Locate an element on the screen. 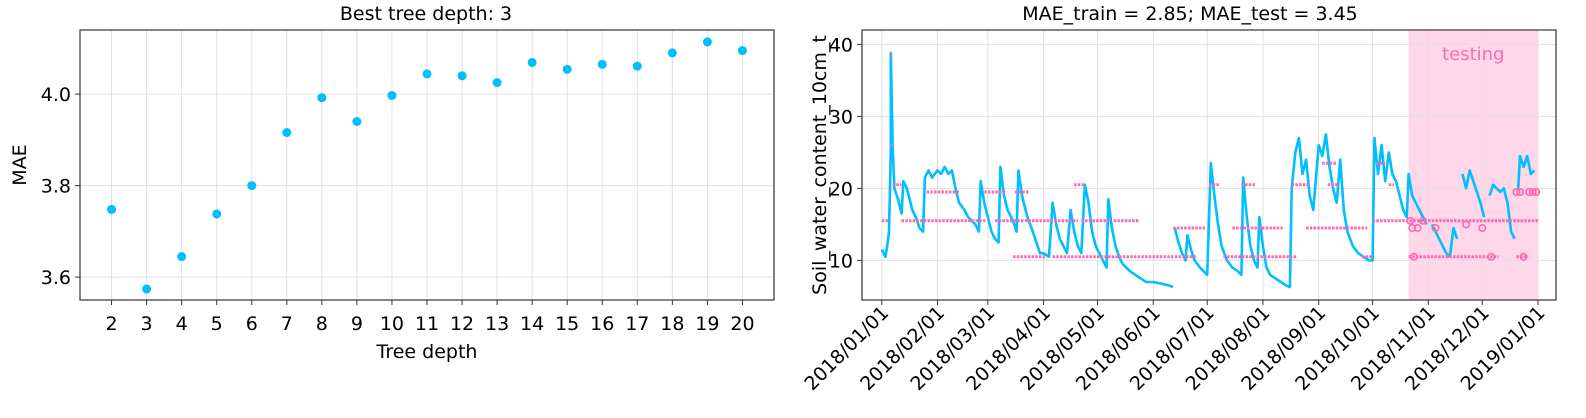  x-tick-label: 11 is located at coordinates (427, 324).